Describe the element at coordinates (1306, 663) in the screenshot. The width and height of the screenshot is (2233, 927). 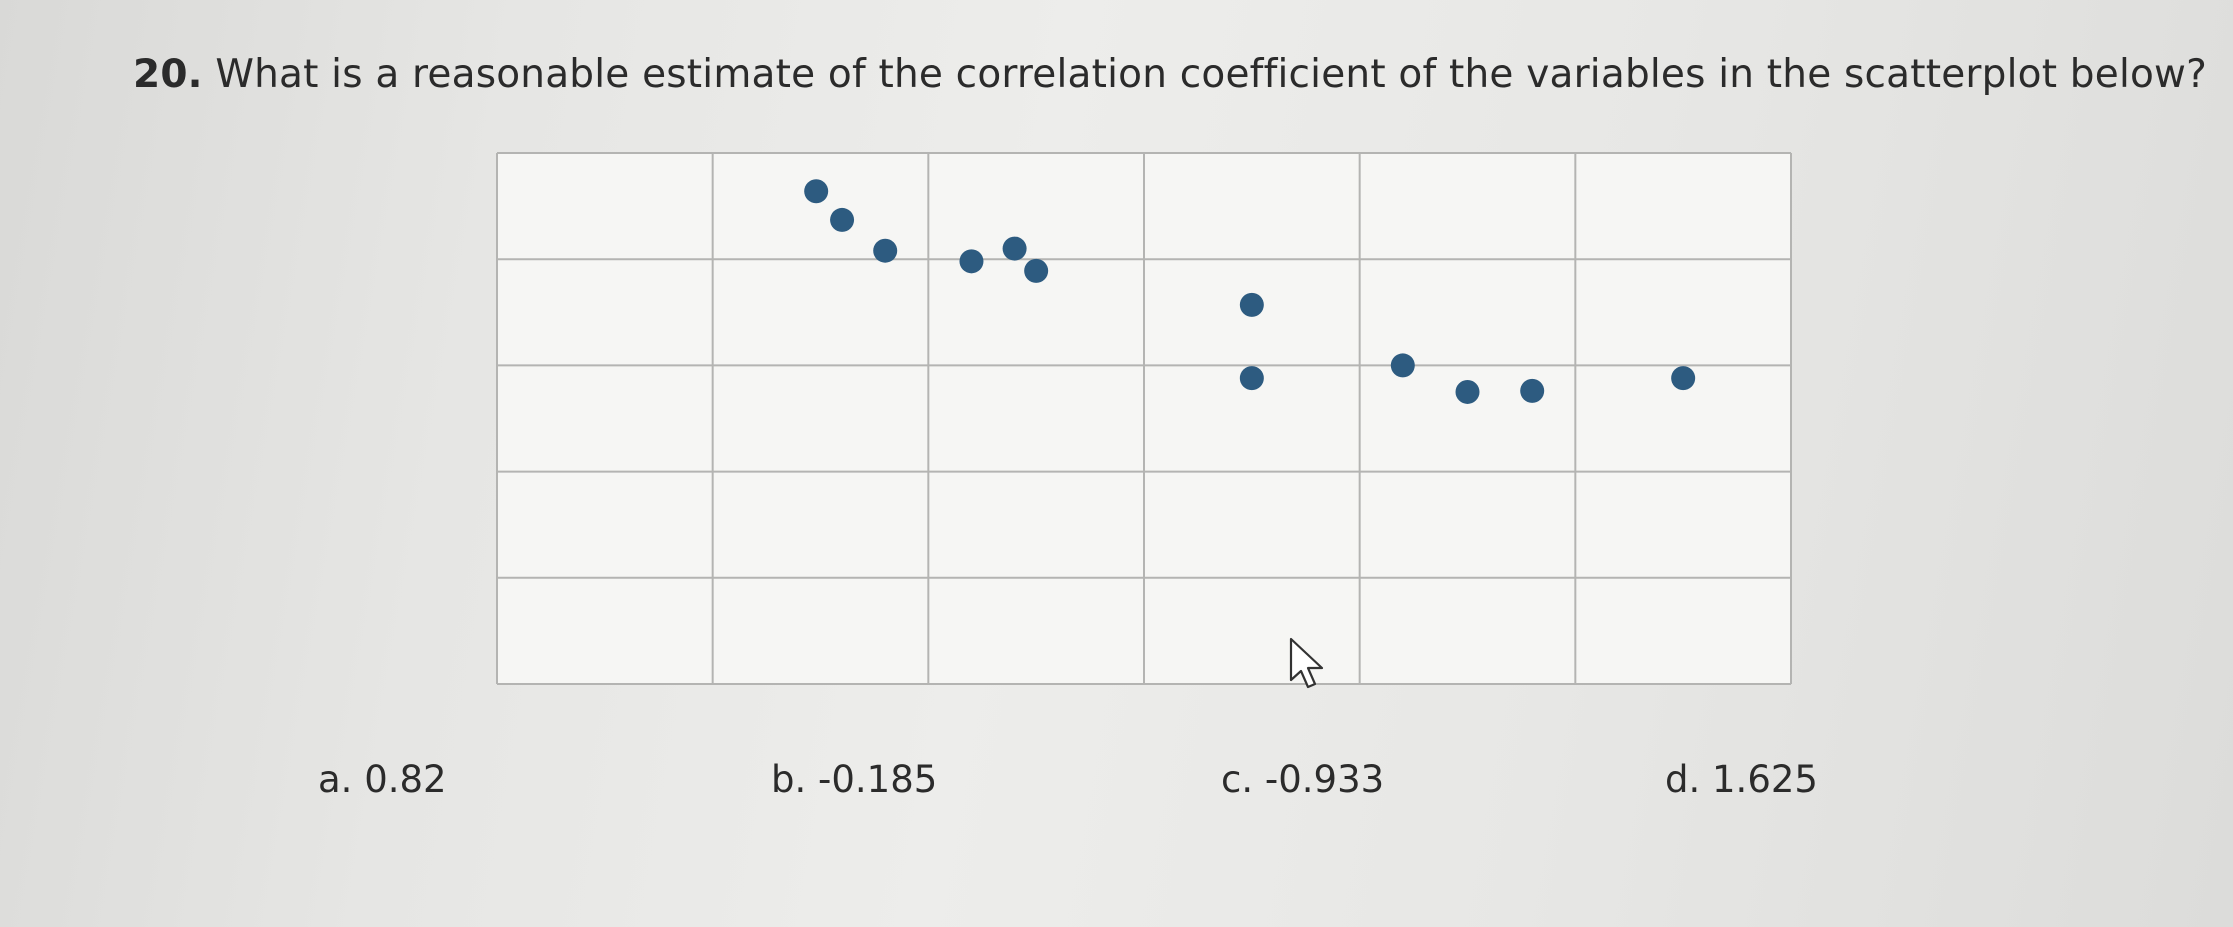
I see `mouse-pointer-icon` at that location.